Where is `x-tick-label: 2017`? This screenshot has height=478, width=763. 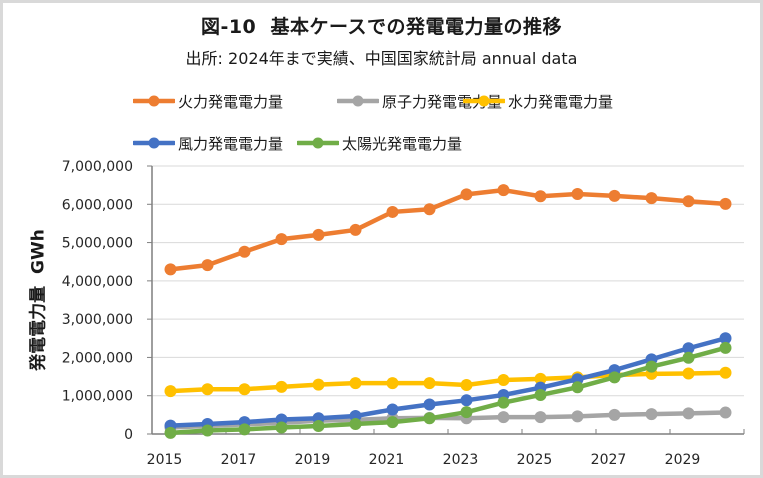 x-tick-label: 2017 is located at coordinates (239, 460).